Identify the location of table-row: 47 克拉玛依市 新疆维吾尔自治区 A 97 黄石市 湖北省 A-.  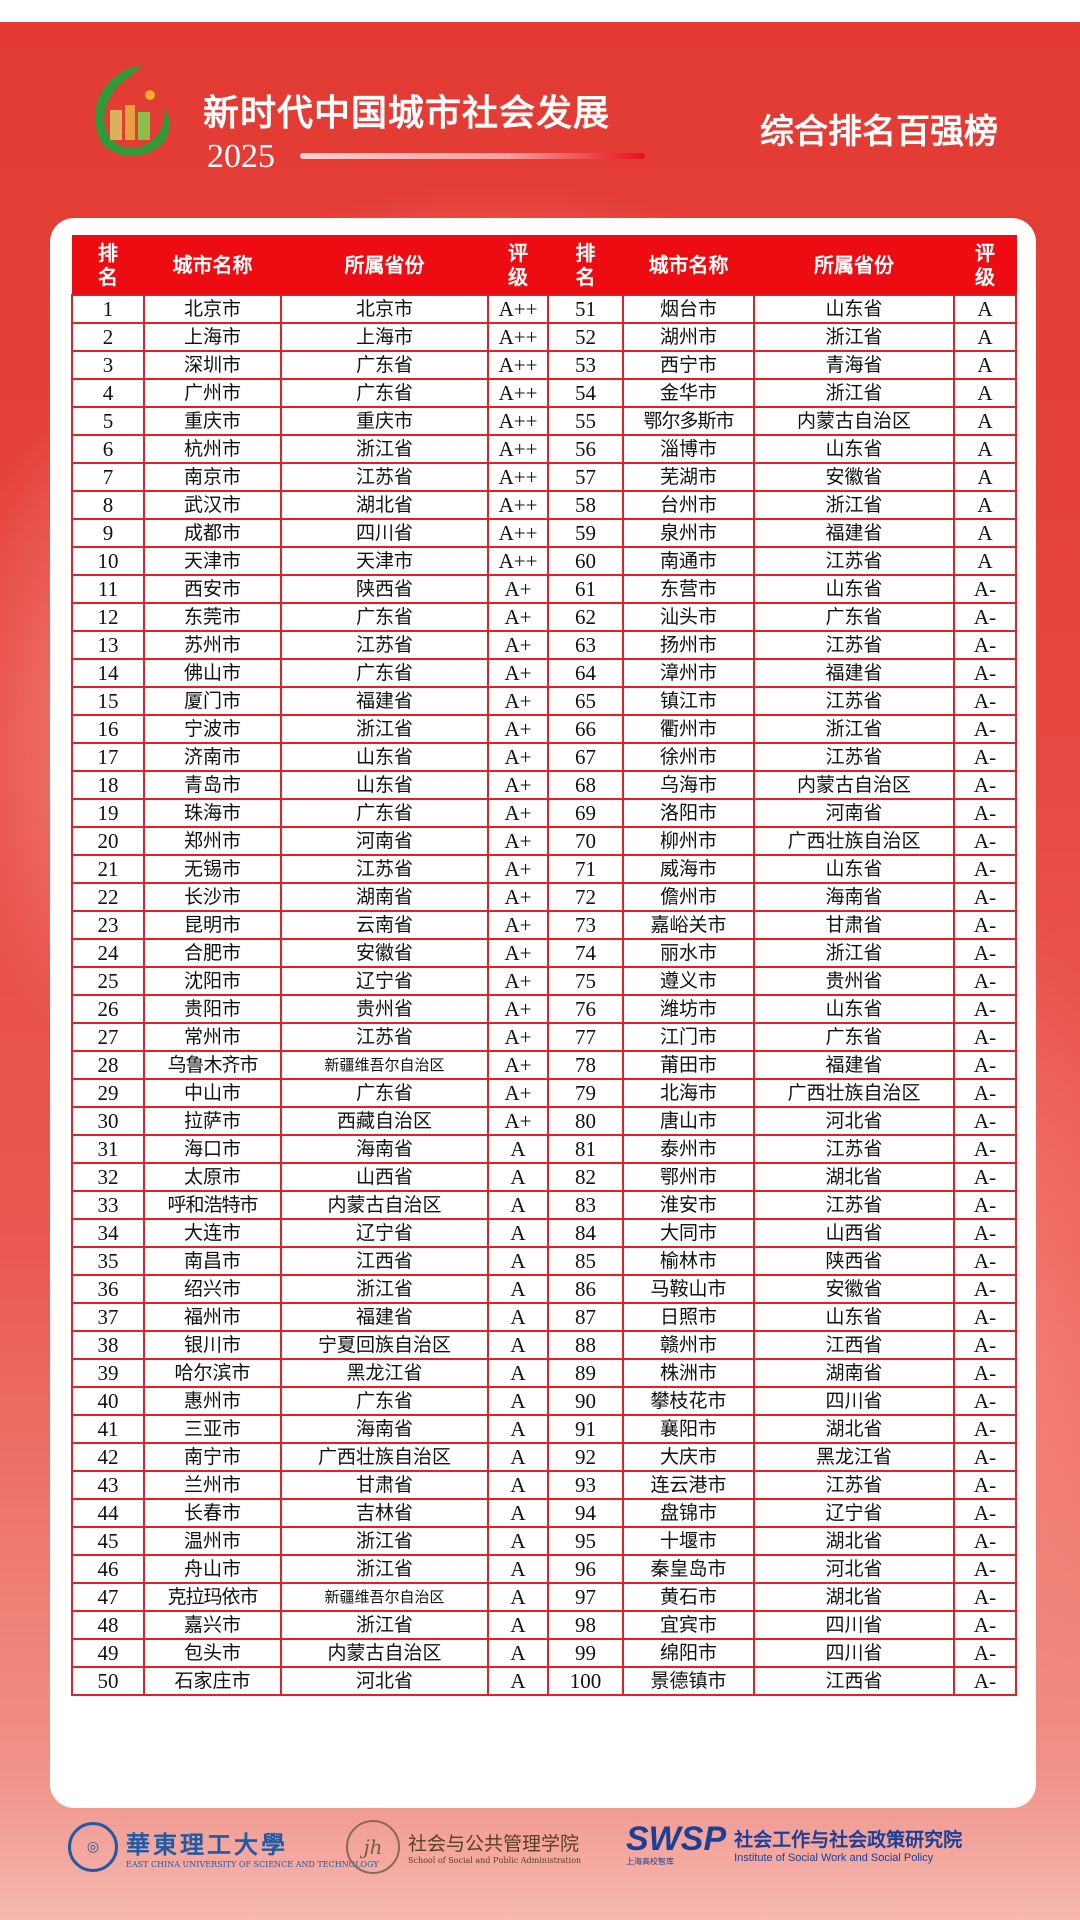
(544, 1597).